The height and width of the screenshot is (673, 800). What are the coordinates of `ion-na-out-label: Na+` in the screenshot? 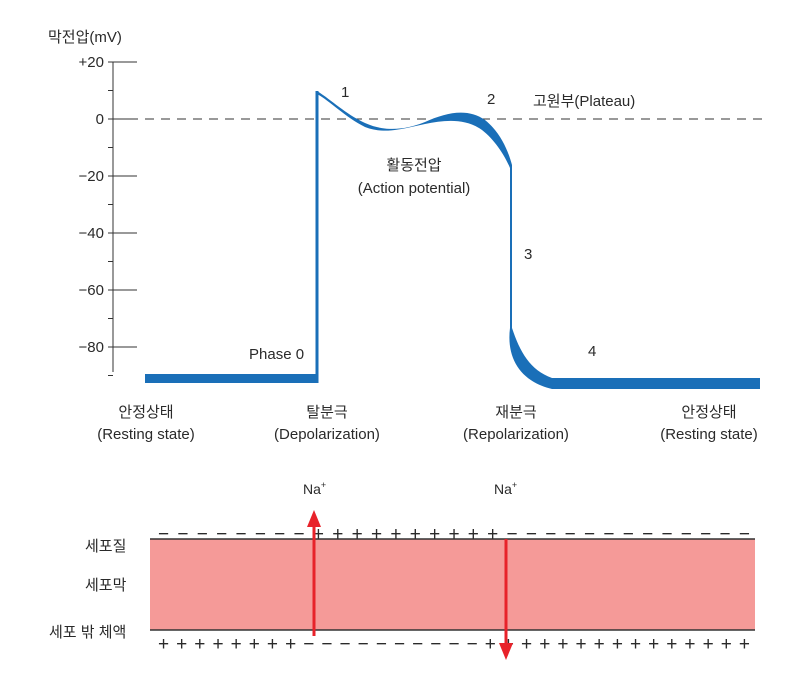 It's located at (505, 488).